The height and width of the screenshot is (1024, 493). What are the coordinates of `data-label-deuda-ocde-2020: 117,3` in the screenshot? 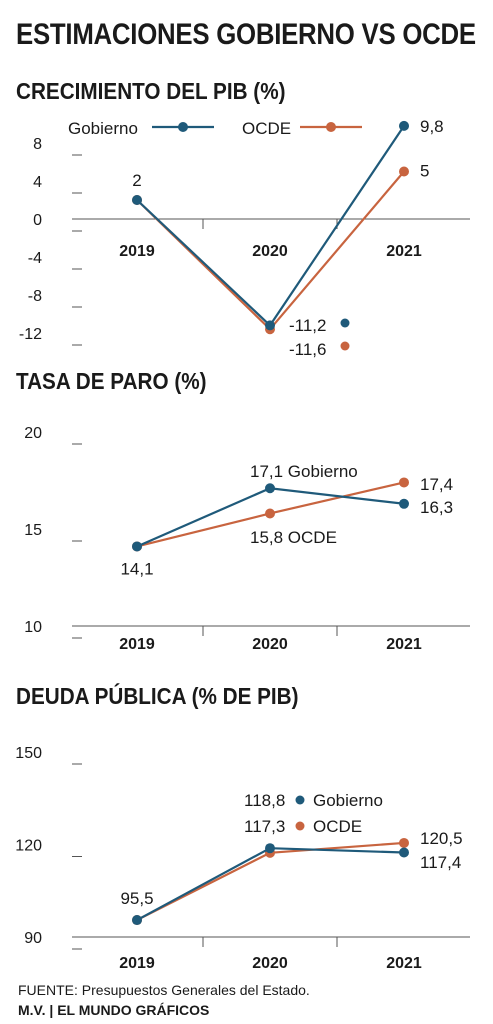 It's located at (264, 826).